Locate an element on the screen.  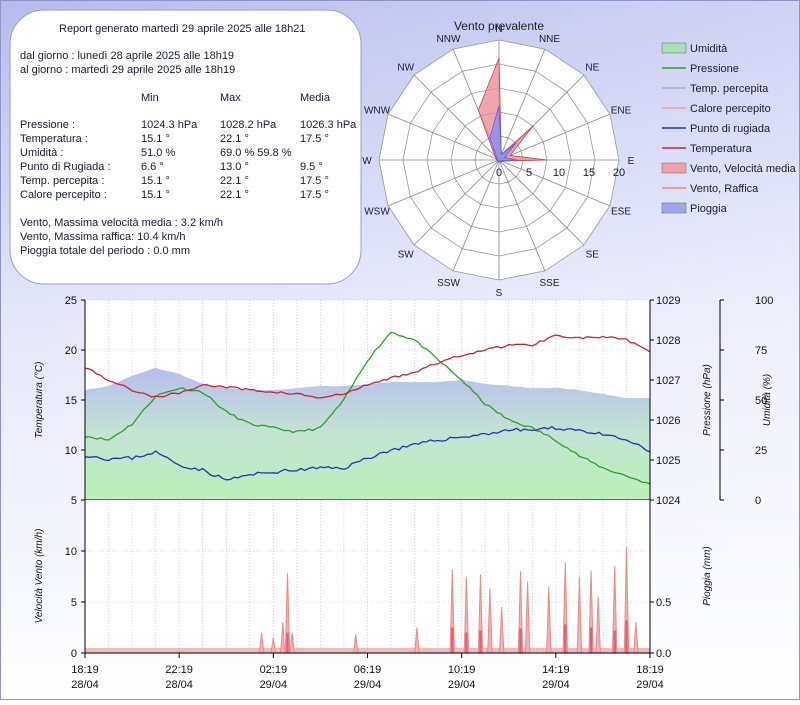
time-tick-label: 02:19 is located at coordinates (274, 670).